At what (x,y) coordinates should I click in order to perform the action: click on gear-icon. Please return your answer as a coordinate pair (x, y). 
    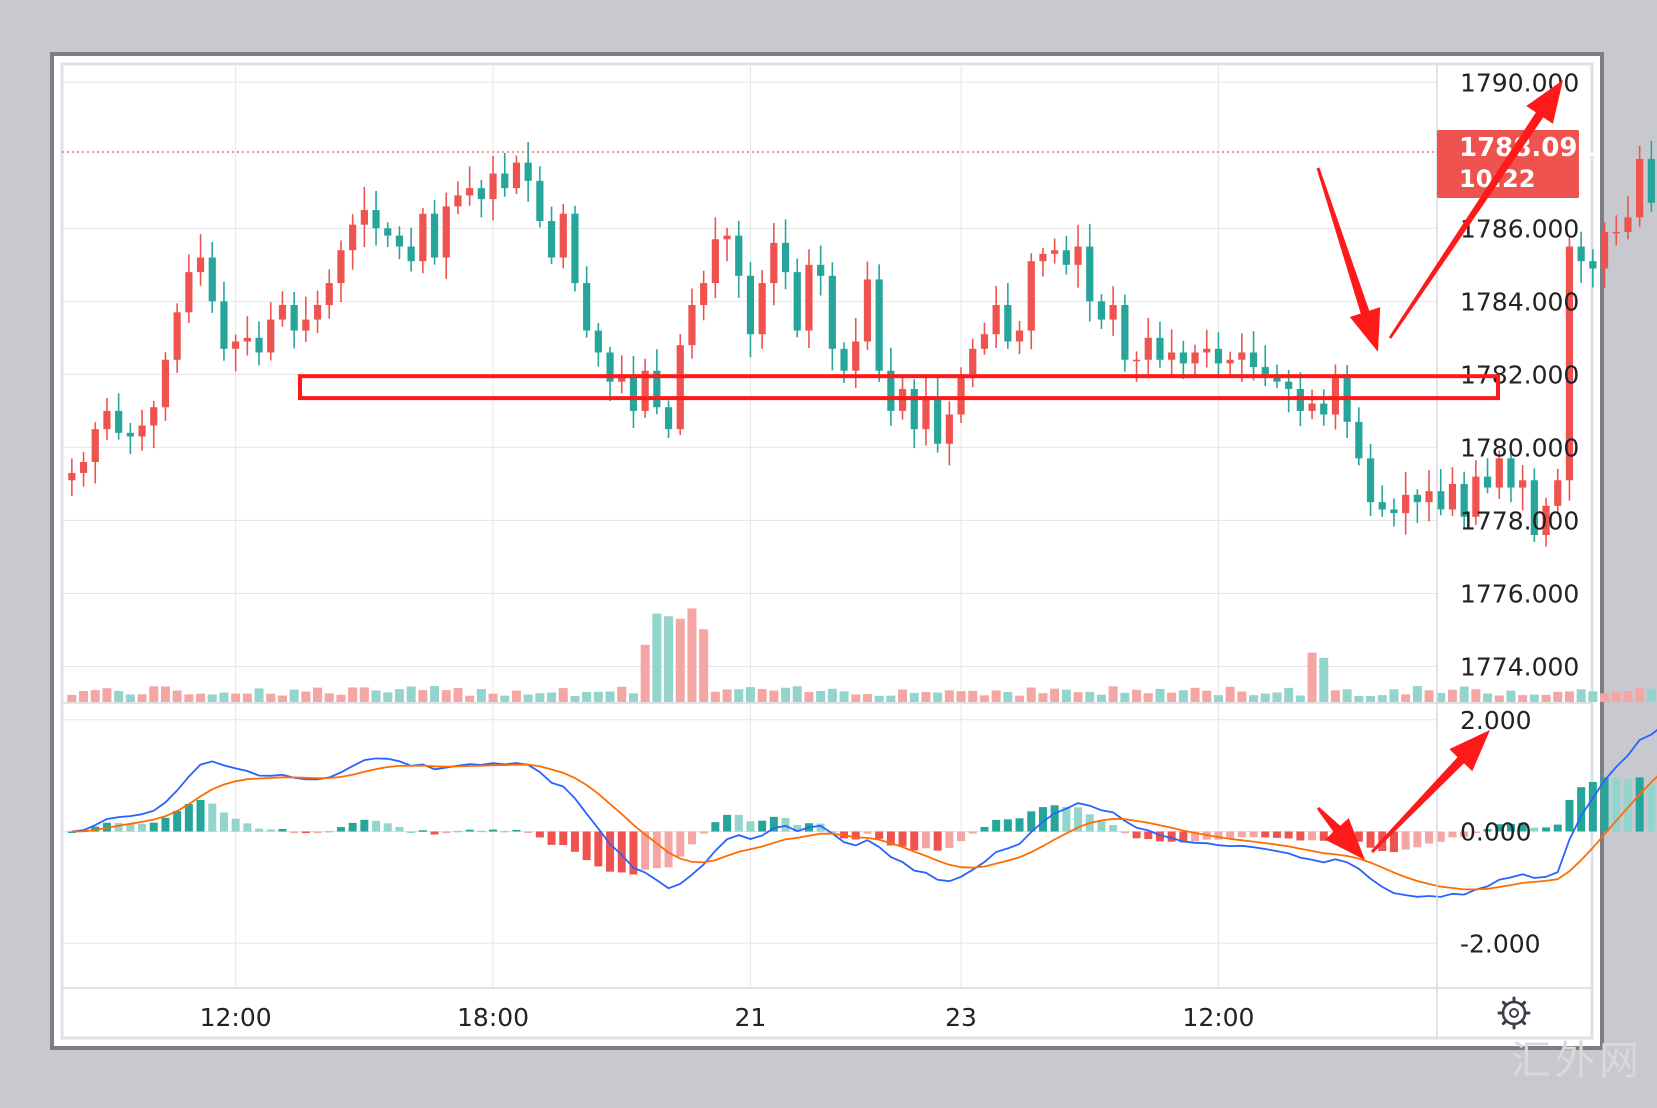
    Looking at the image, I should click on (1514, 1013).